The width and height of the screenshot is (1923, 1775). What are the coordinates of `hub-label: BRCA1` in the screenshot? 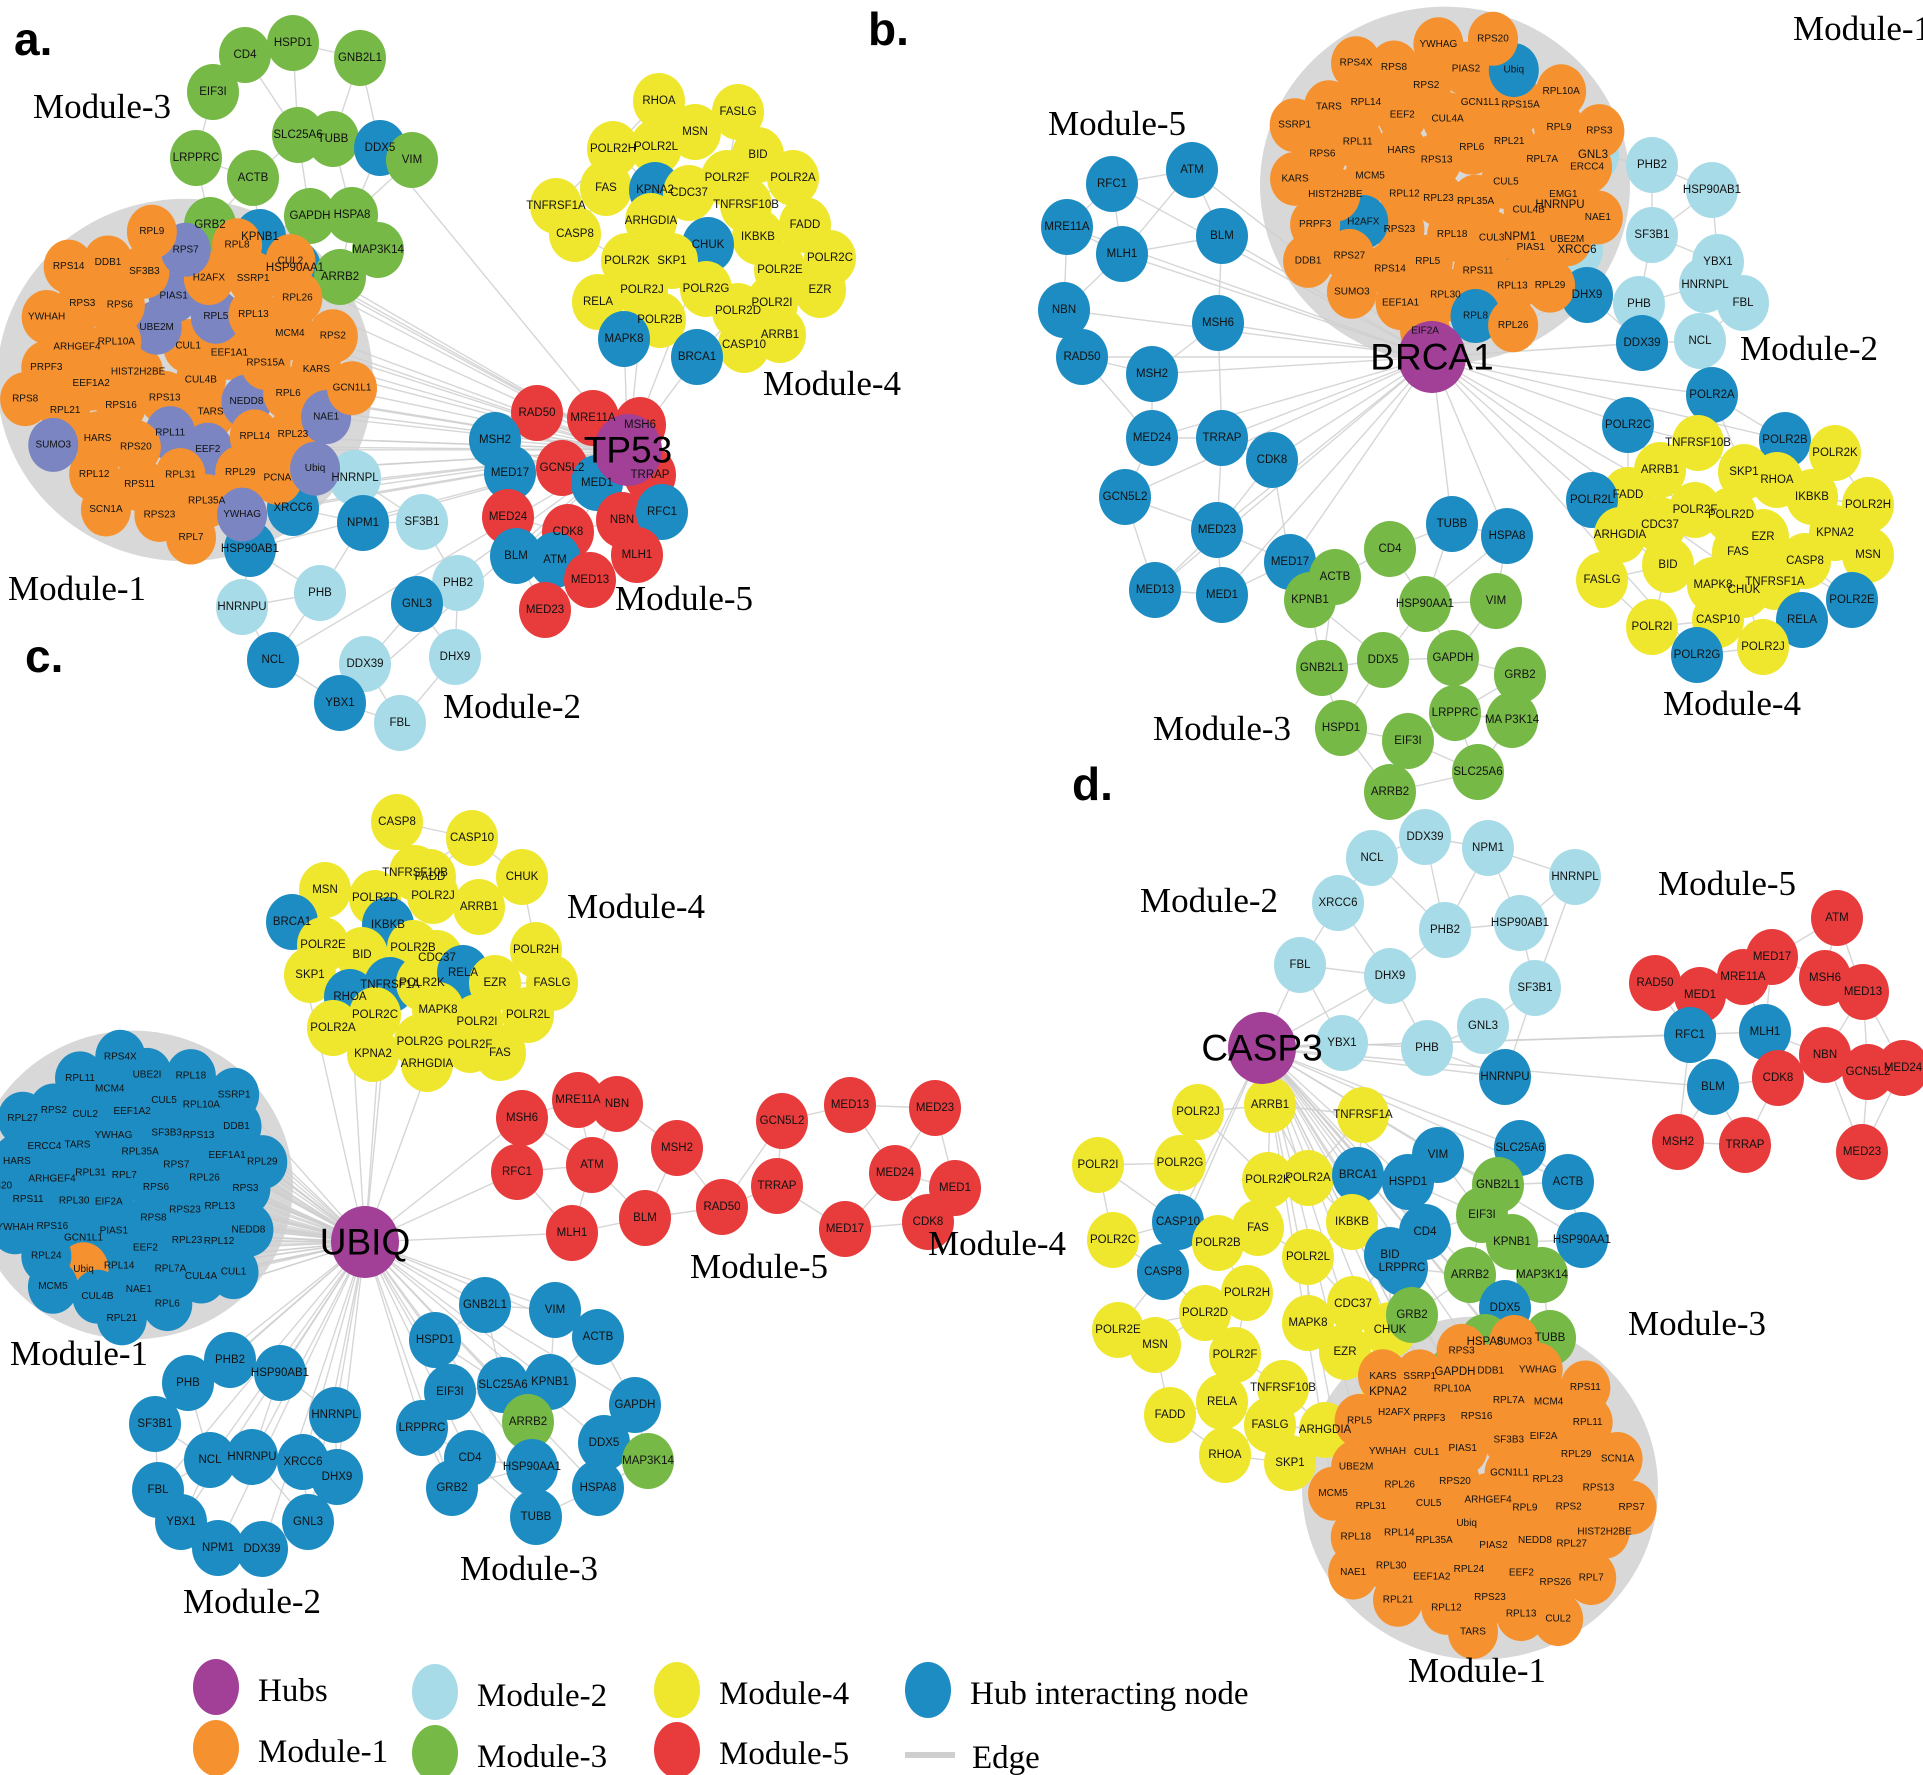 It's located at (1431, 357).